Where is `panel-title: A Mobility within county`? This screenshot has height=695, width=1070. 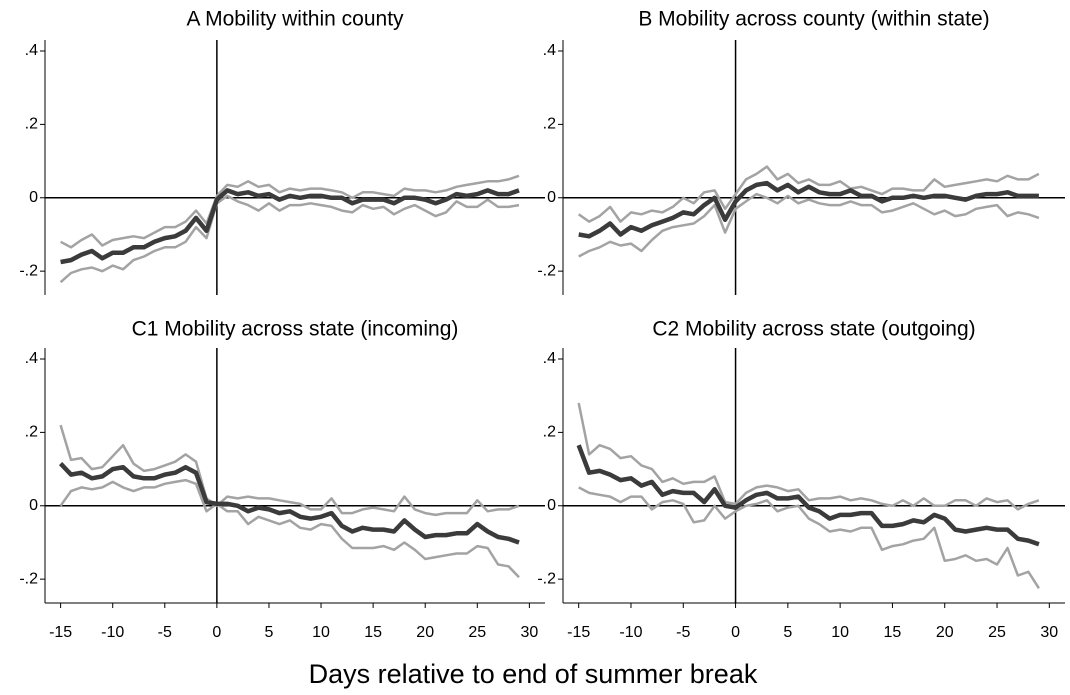
panel-title: A Mobility within county is located at coordinates (295, 19).